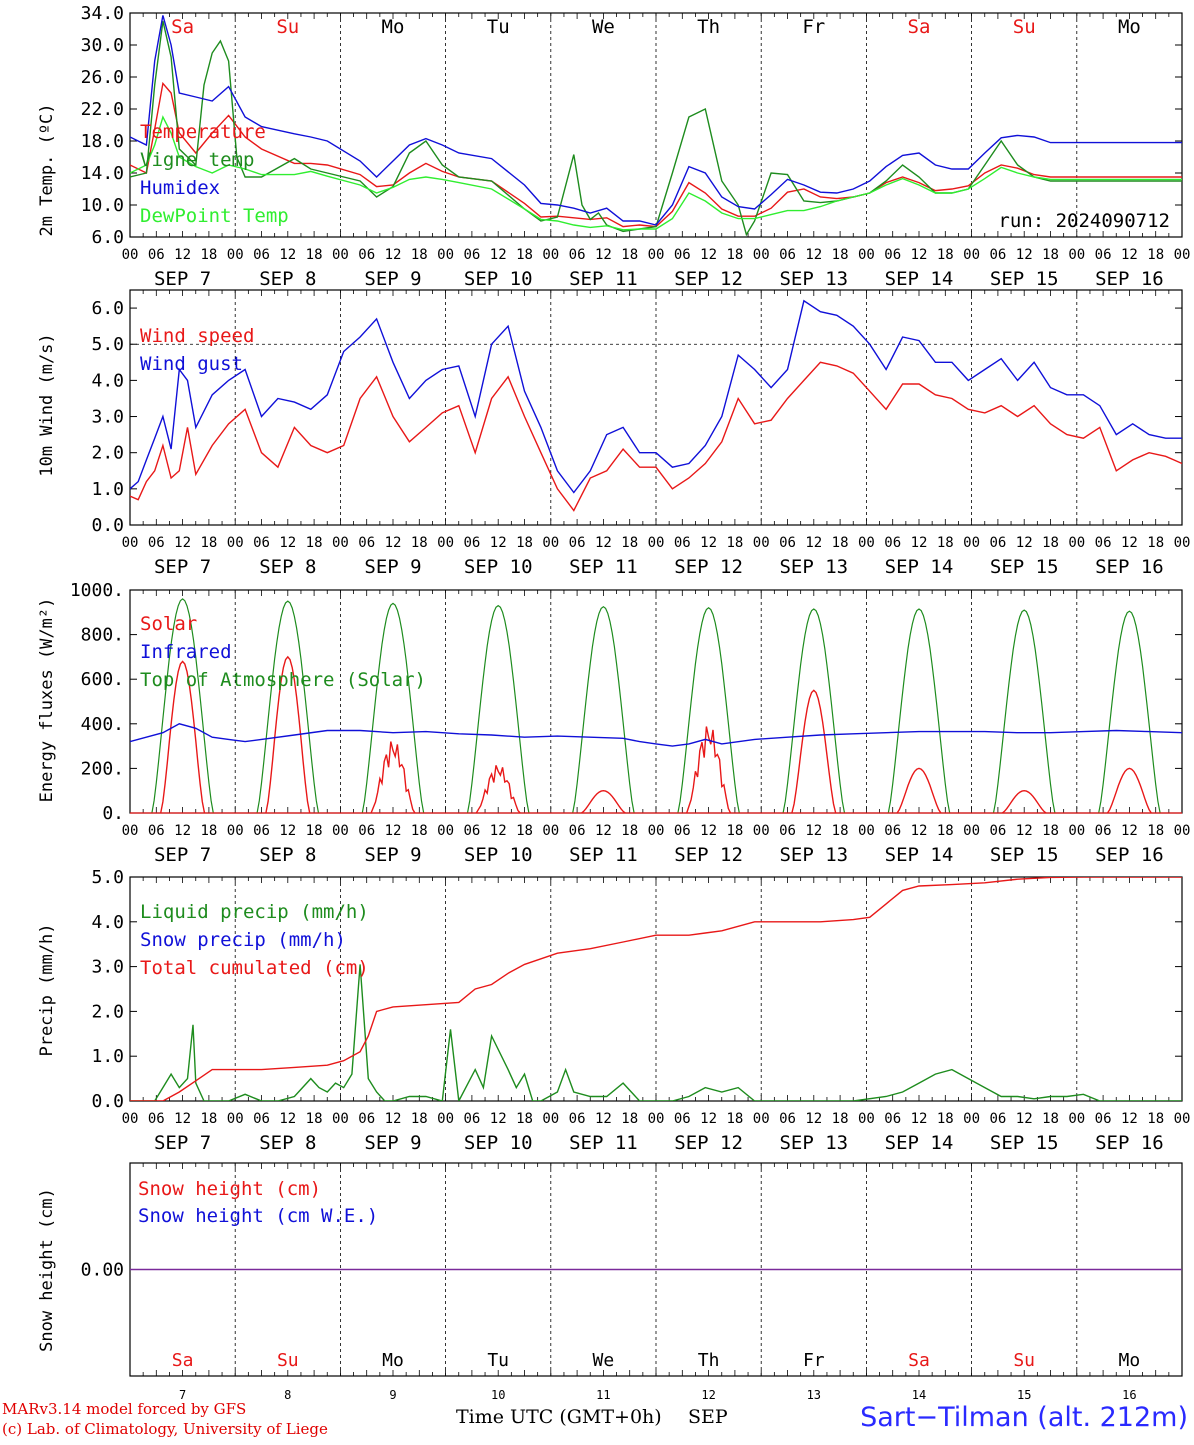 The height and width of the screenshot is (1445, 1194). I want to click on humidex-line, so click(656, 120).